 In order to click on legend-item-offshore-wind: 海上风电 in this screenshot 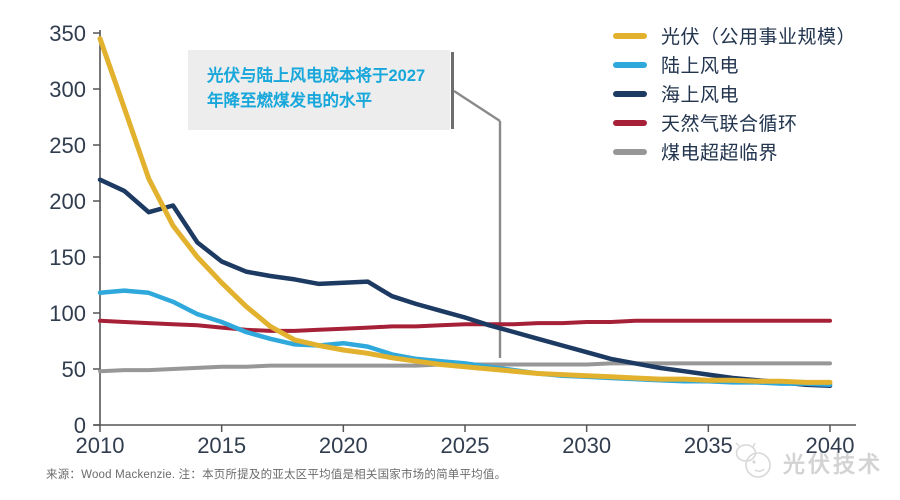, I will do `click(734, 93)`.